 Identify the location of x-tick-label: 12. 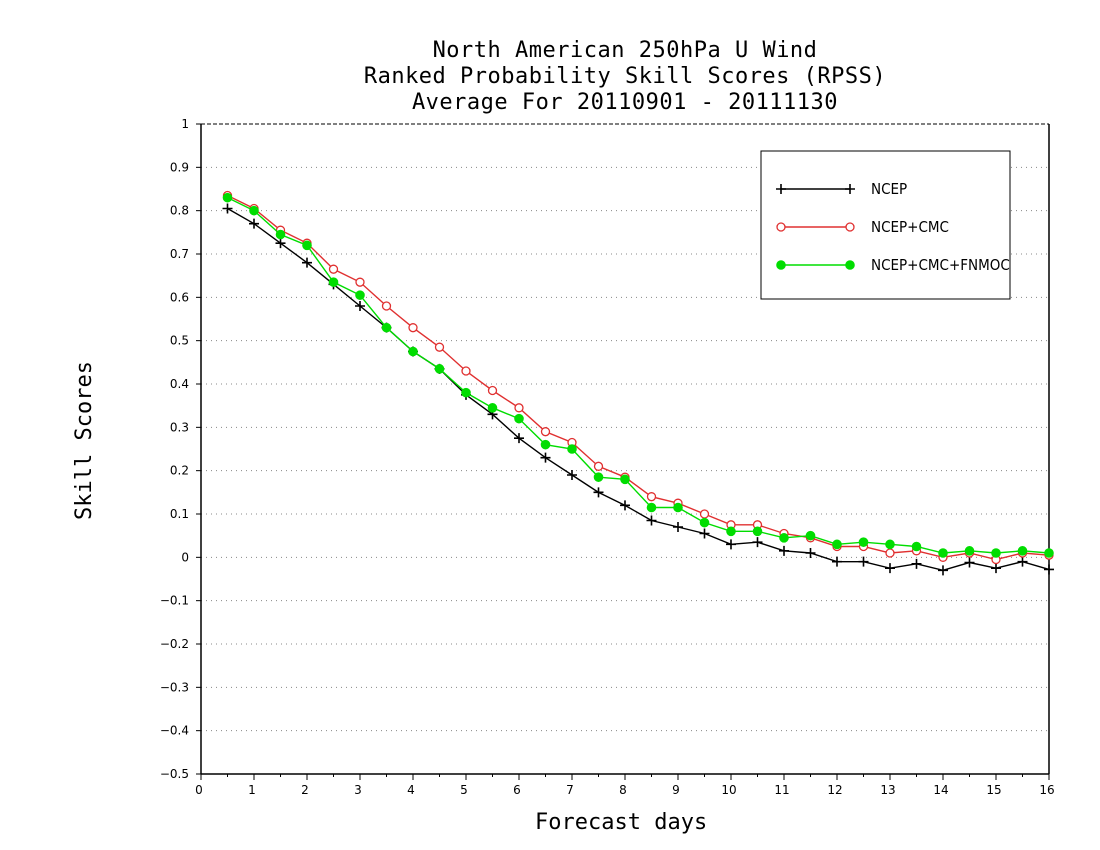
(834, 790).